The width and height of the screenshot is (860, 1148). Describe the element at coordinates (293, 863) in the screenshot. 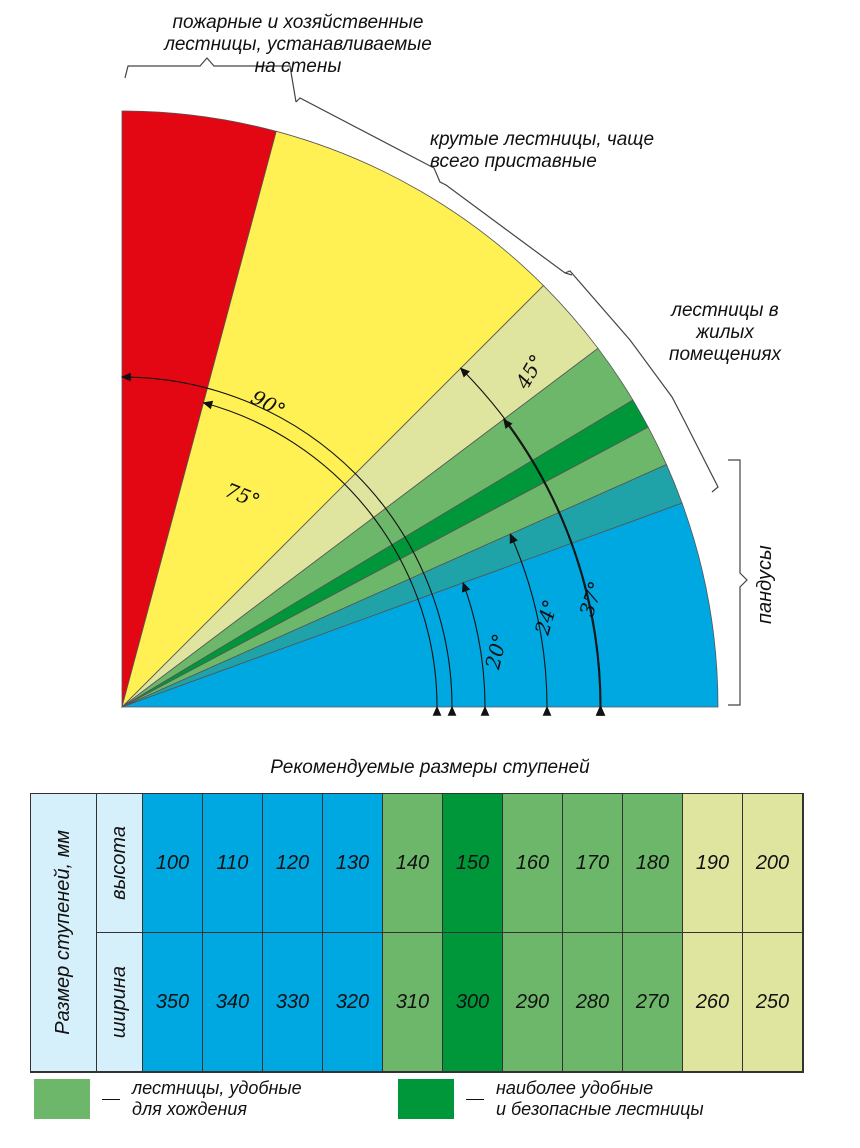

I see `height-cell-120: 120` at that location.